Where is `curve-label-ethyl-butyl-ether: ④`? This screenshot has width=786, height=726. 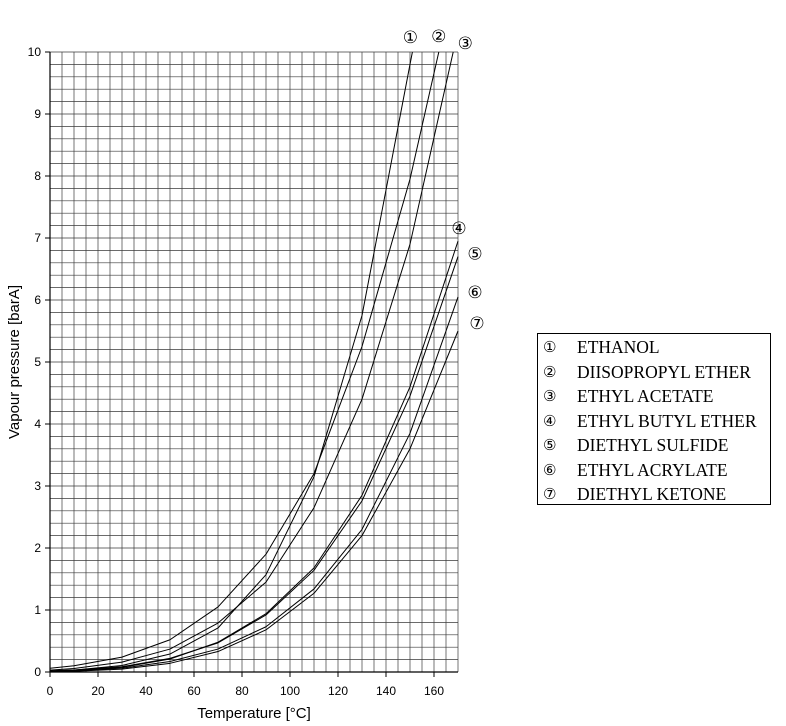 curve-label-ethyl-butyl-ether: ④ is located at coordinates (458, 229).